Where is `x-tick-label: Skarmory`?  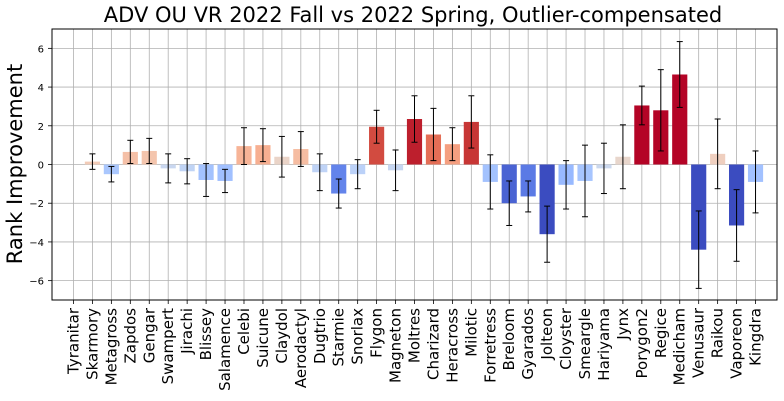
x-tick-label: Skarmory is located at coordinates (92, 344).